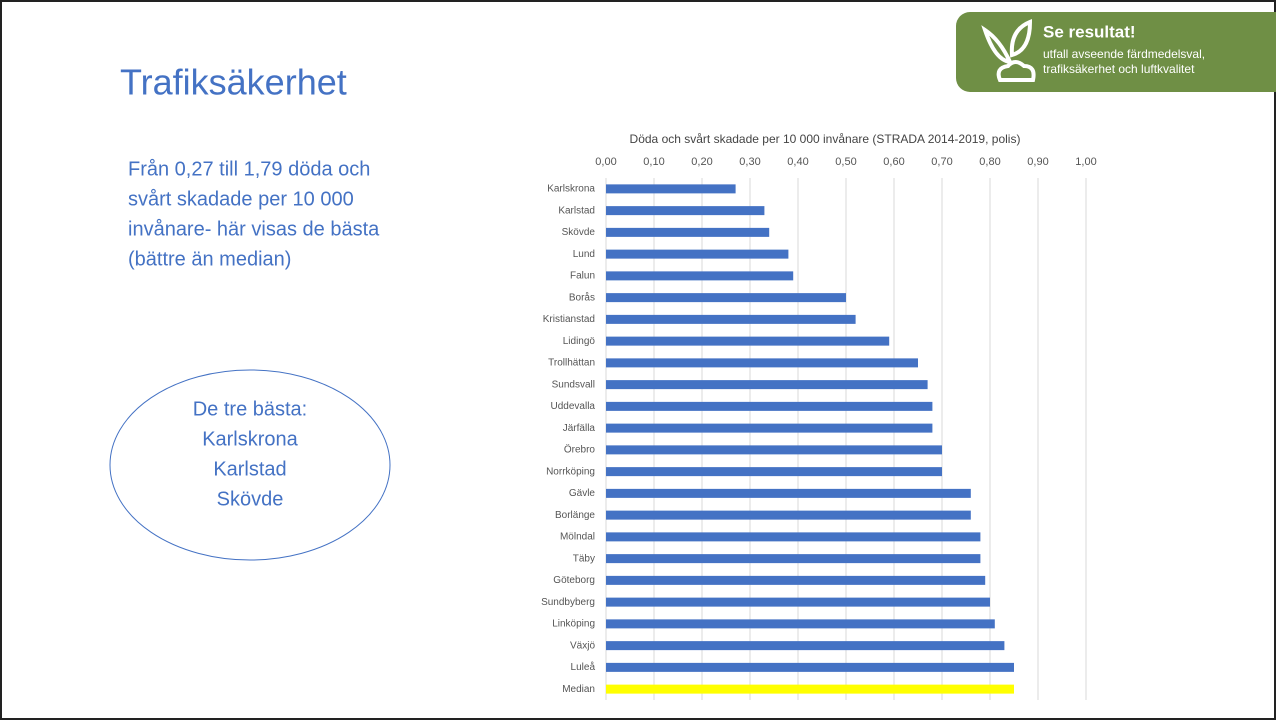  I want to click on y-tick-label: Gävle, so click(582, 493).